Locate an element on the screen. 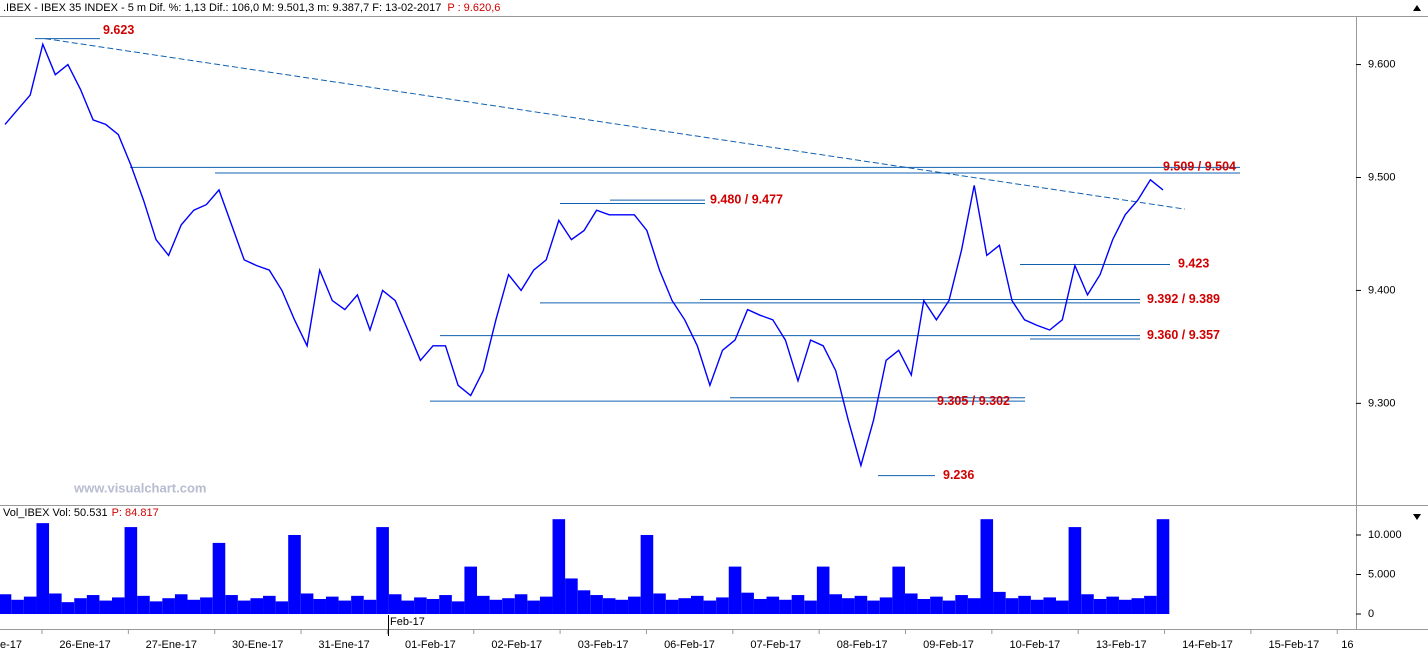 Image resolution: width=1428 pixels, height=652 pixels. level-label: 9.236 is located at coordinates (958, 475).